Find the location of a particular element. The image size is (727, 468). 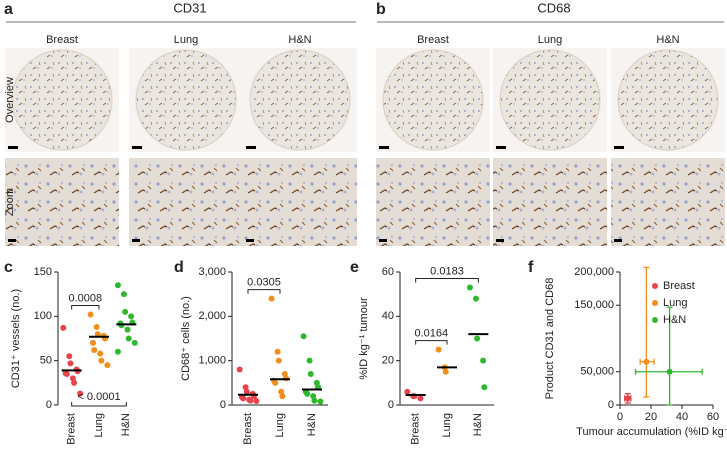

y-tick-label: 50 is located at coordinates (46, 361).